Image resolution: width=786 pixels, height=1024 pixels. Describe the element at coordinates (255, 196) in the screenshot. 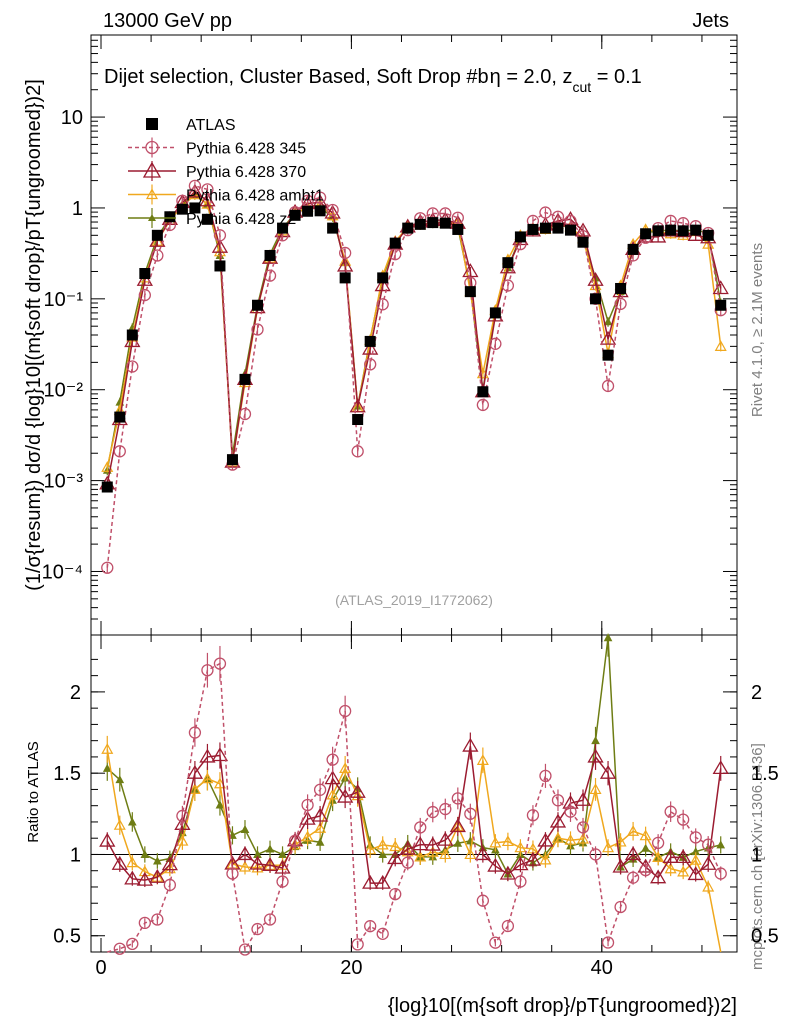

I see `legend-label-3: Pythia 6.428 ambt1` at that location.